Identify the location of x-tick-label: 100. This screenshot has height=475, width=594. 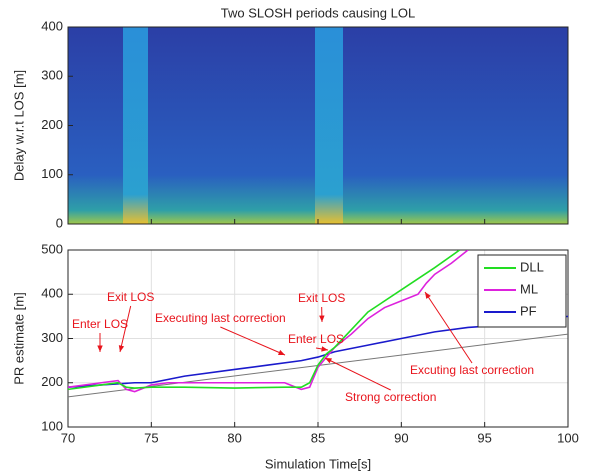
(568, 437).